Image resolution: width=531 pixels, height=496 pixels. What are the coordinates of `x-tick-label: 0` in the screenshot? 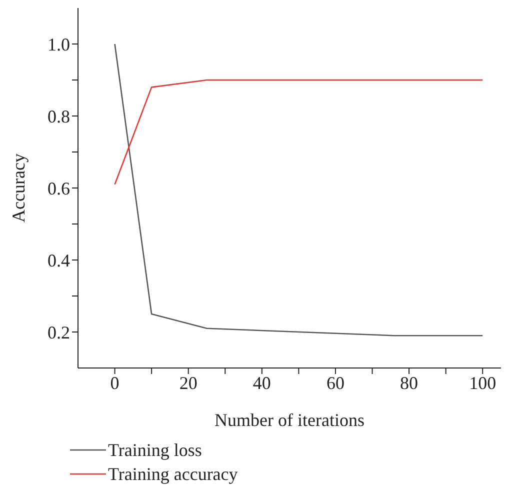 It's located at (115, 382).